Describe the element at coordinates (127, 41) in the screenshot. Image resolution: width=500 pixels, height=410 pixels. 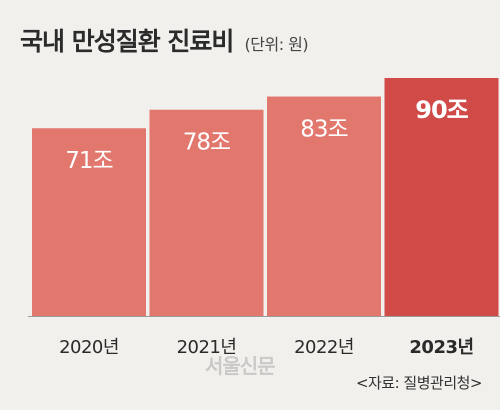
I see `chart-title: 국내 만성질환 진료비` at that location.